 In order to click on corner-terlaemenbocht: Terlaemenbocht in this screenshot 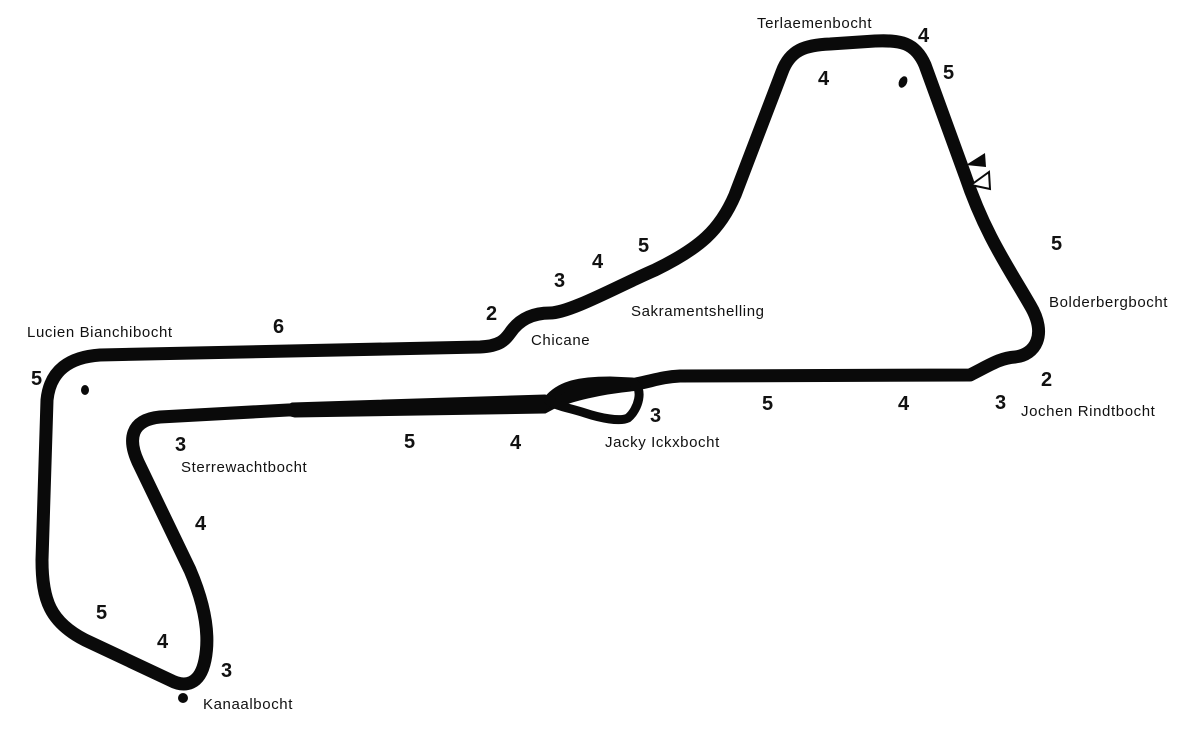, I will do `click(814, 23)`.